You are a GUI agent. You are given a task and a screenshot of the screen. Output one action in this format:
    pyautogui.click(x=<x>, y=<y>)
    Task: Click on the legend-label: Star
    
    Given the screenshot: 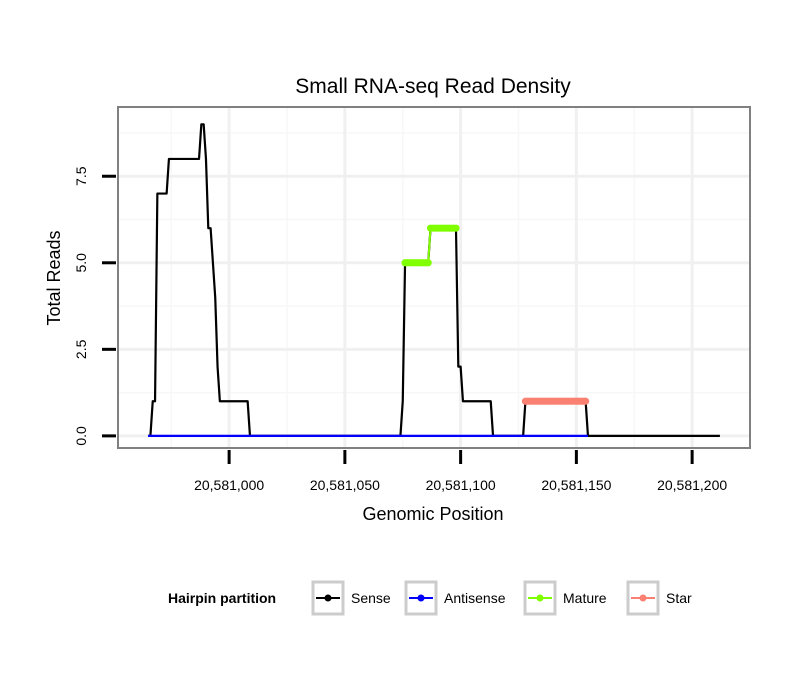 What is the action you would take?
    pyautogui.click(x=679, y=598)
    